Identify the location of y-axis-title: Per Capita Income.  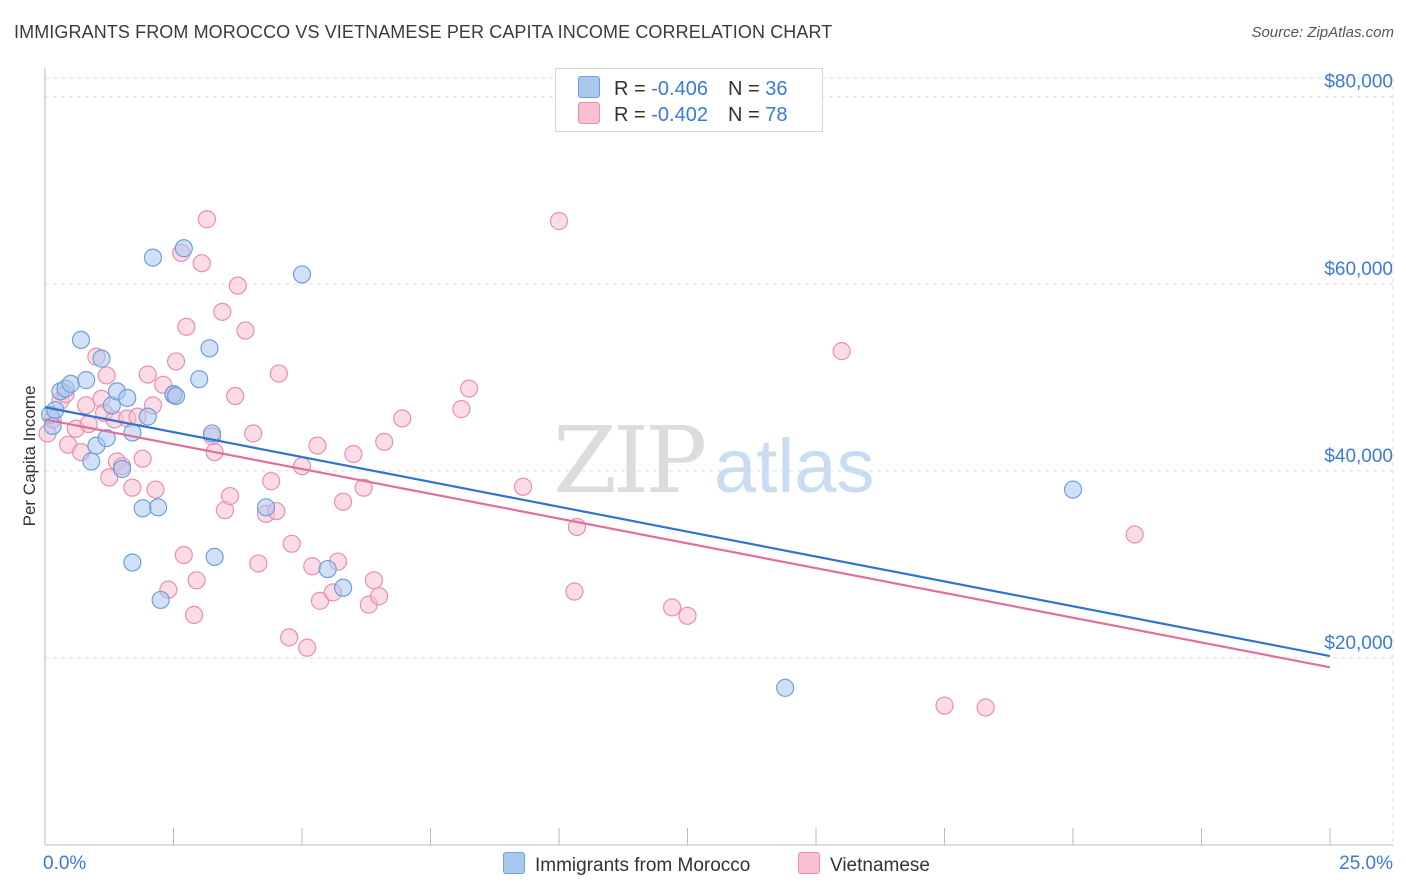
(29, 456).